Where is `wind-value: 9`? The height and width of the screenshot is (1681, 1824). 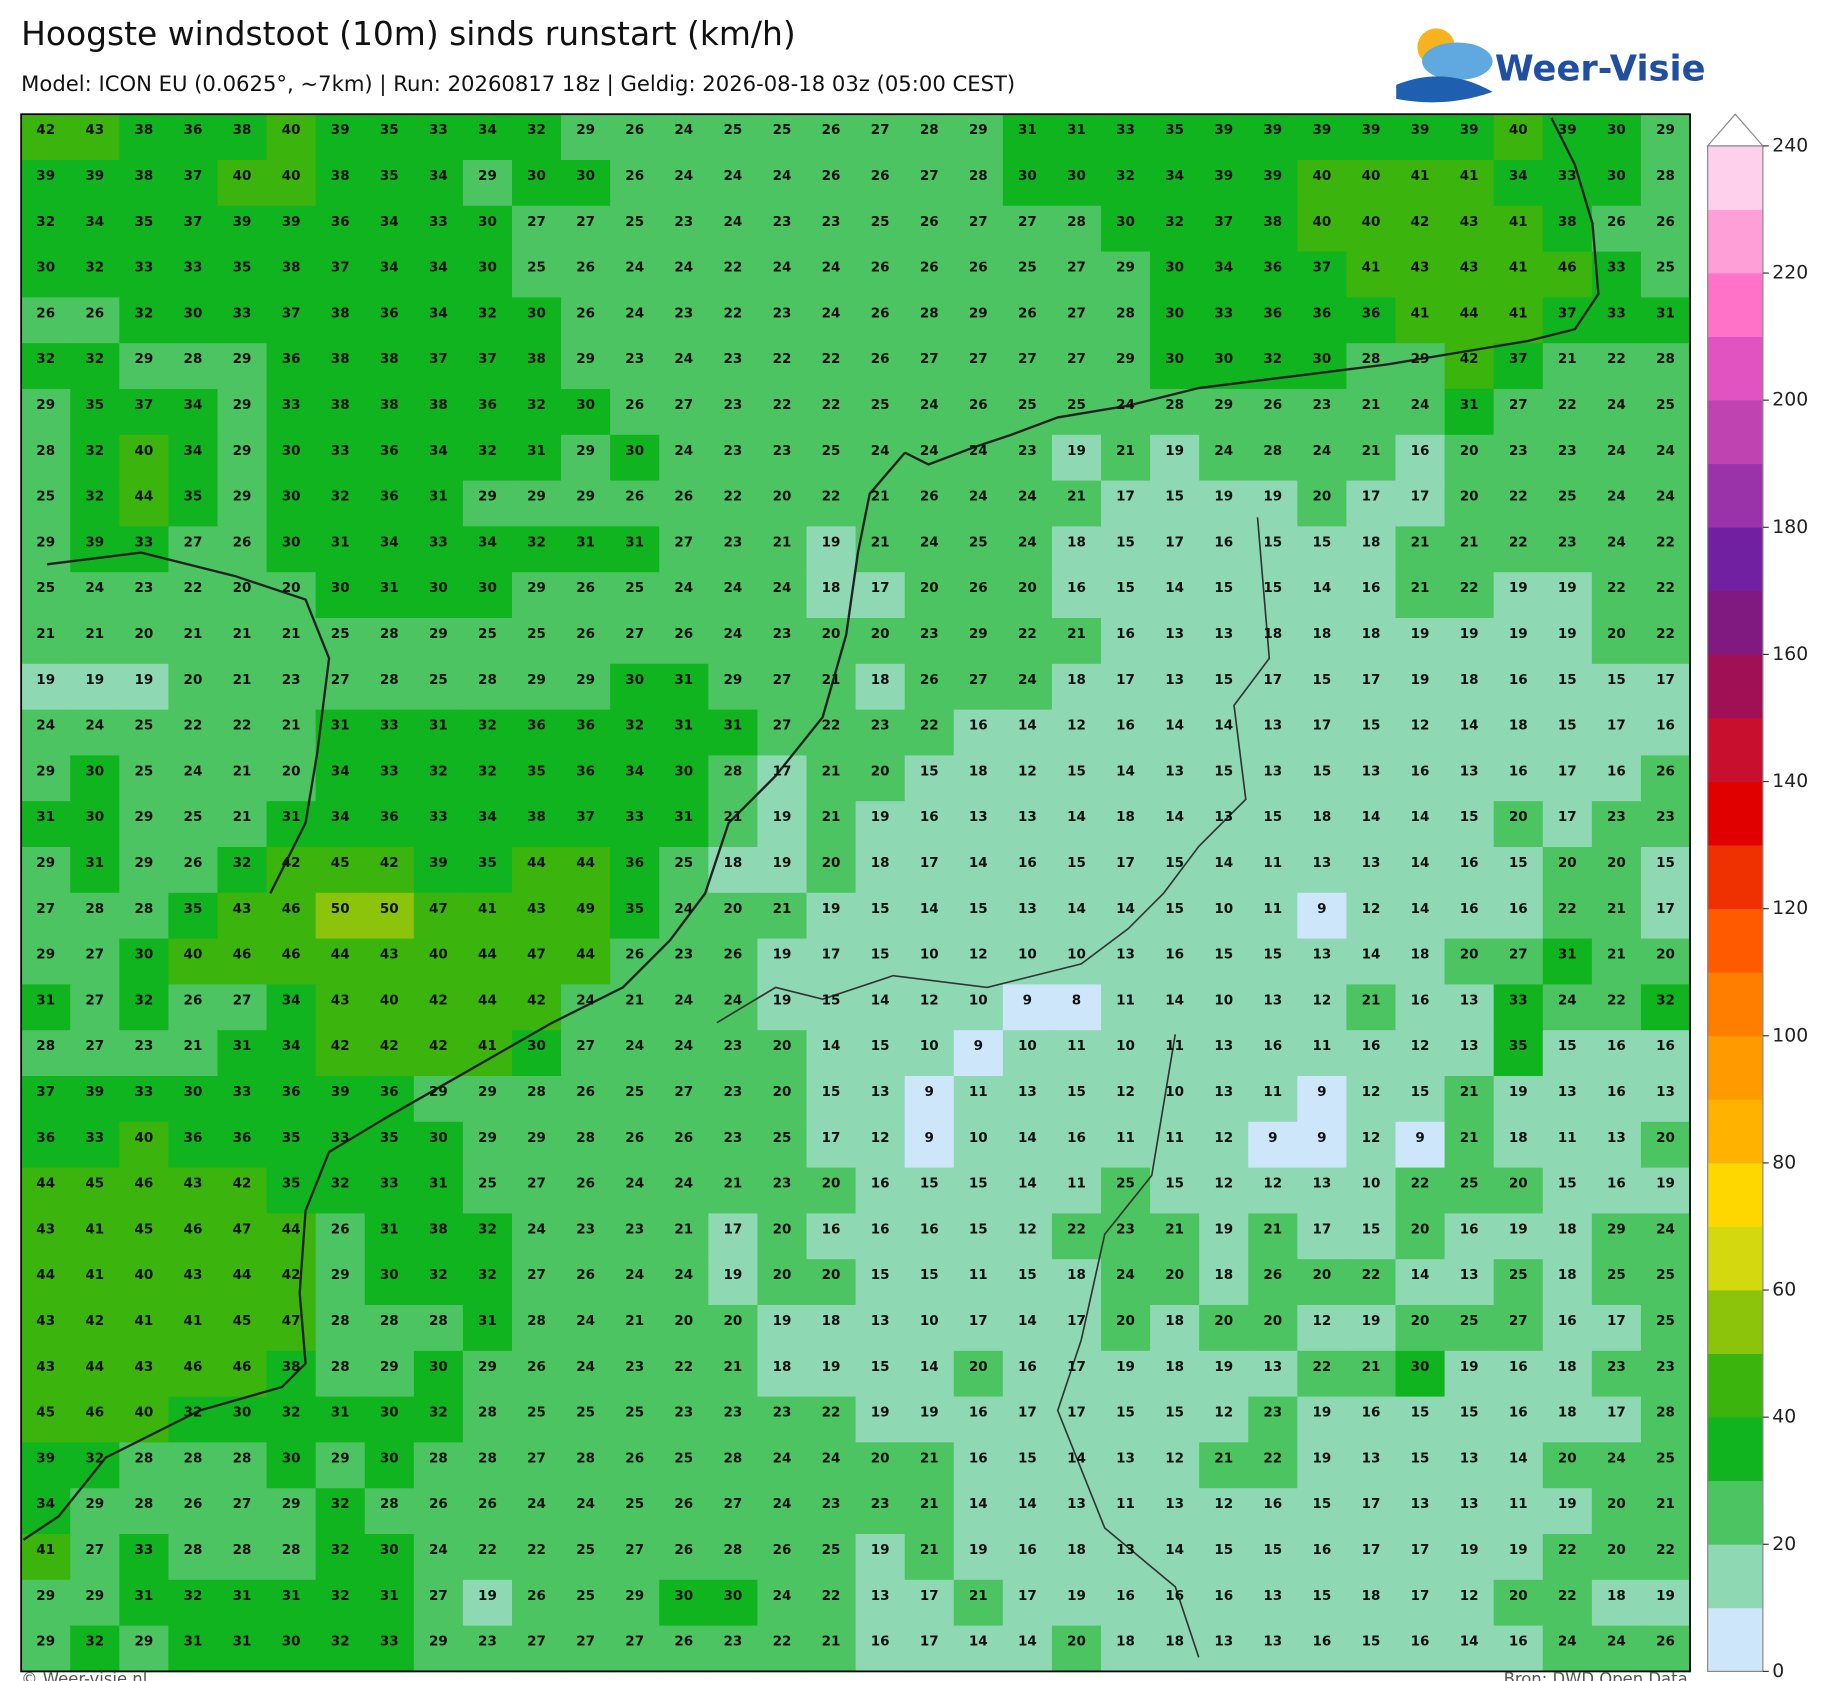 wind-value: 9 is located at coordinates (1321, 1092).